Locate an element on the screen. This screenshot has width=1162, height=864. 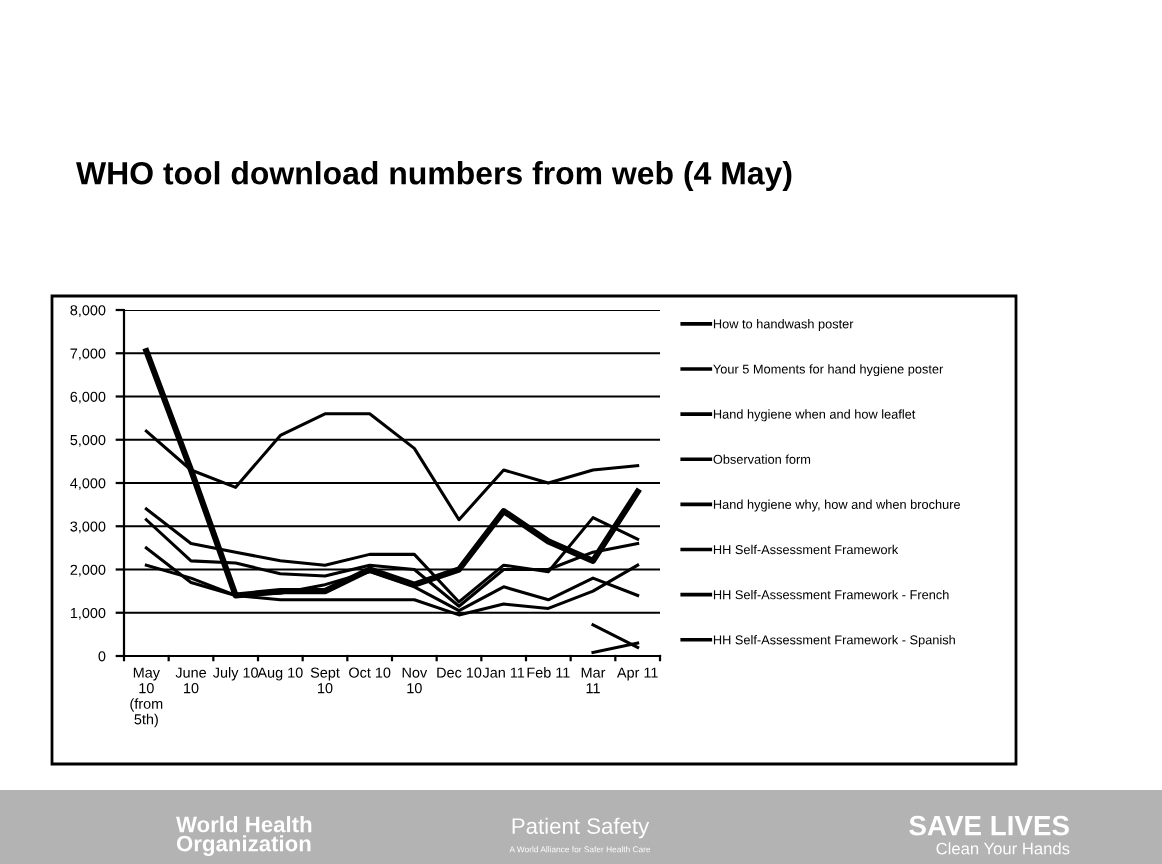
chart-title: WHO tool download numbers from web (4 May) is located at coordinates (434, 176).